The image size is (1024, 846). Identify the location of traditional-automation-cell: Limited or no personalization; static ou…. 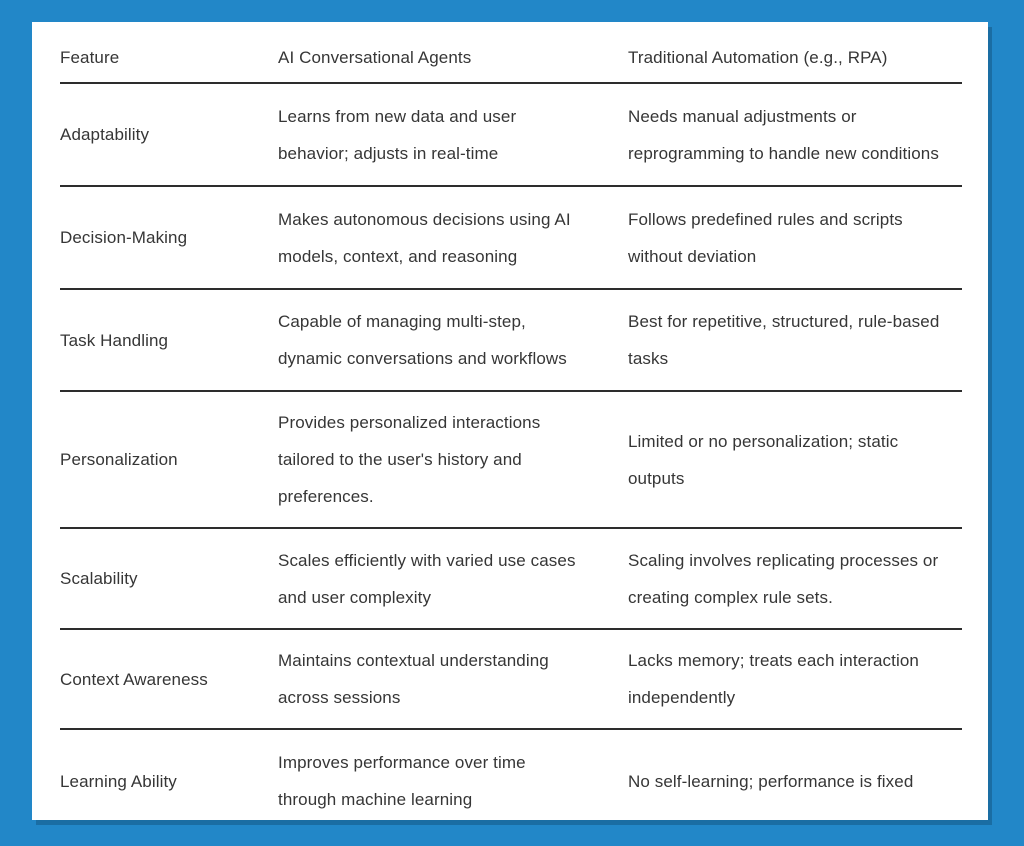
(763, 459).